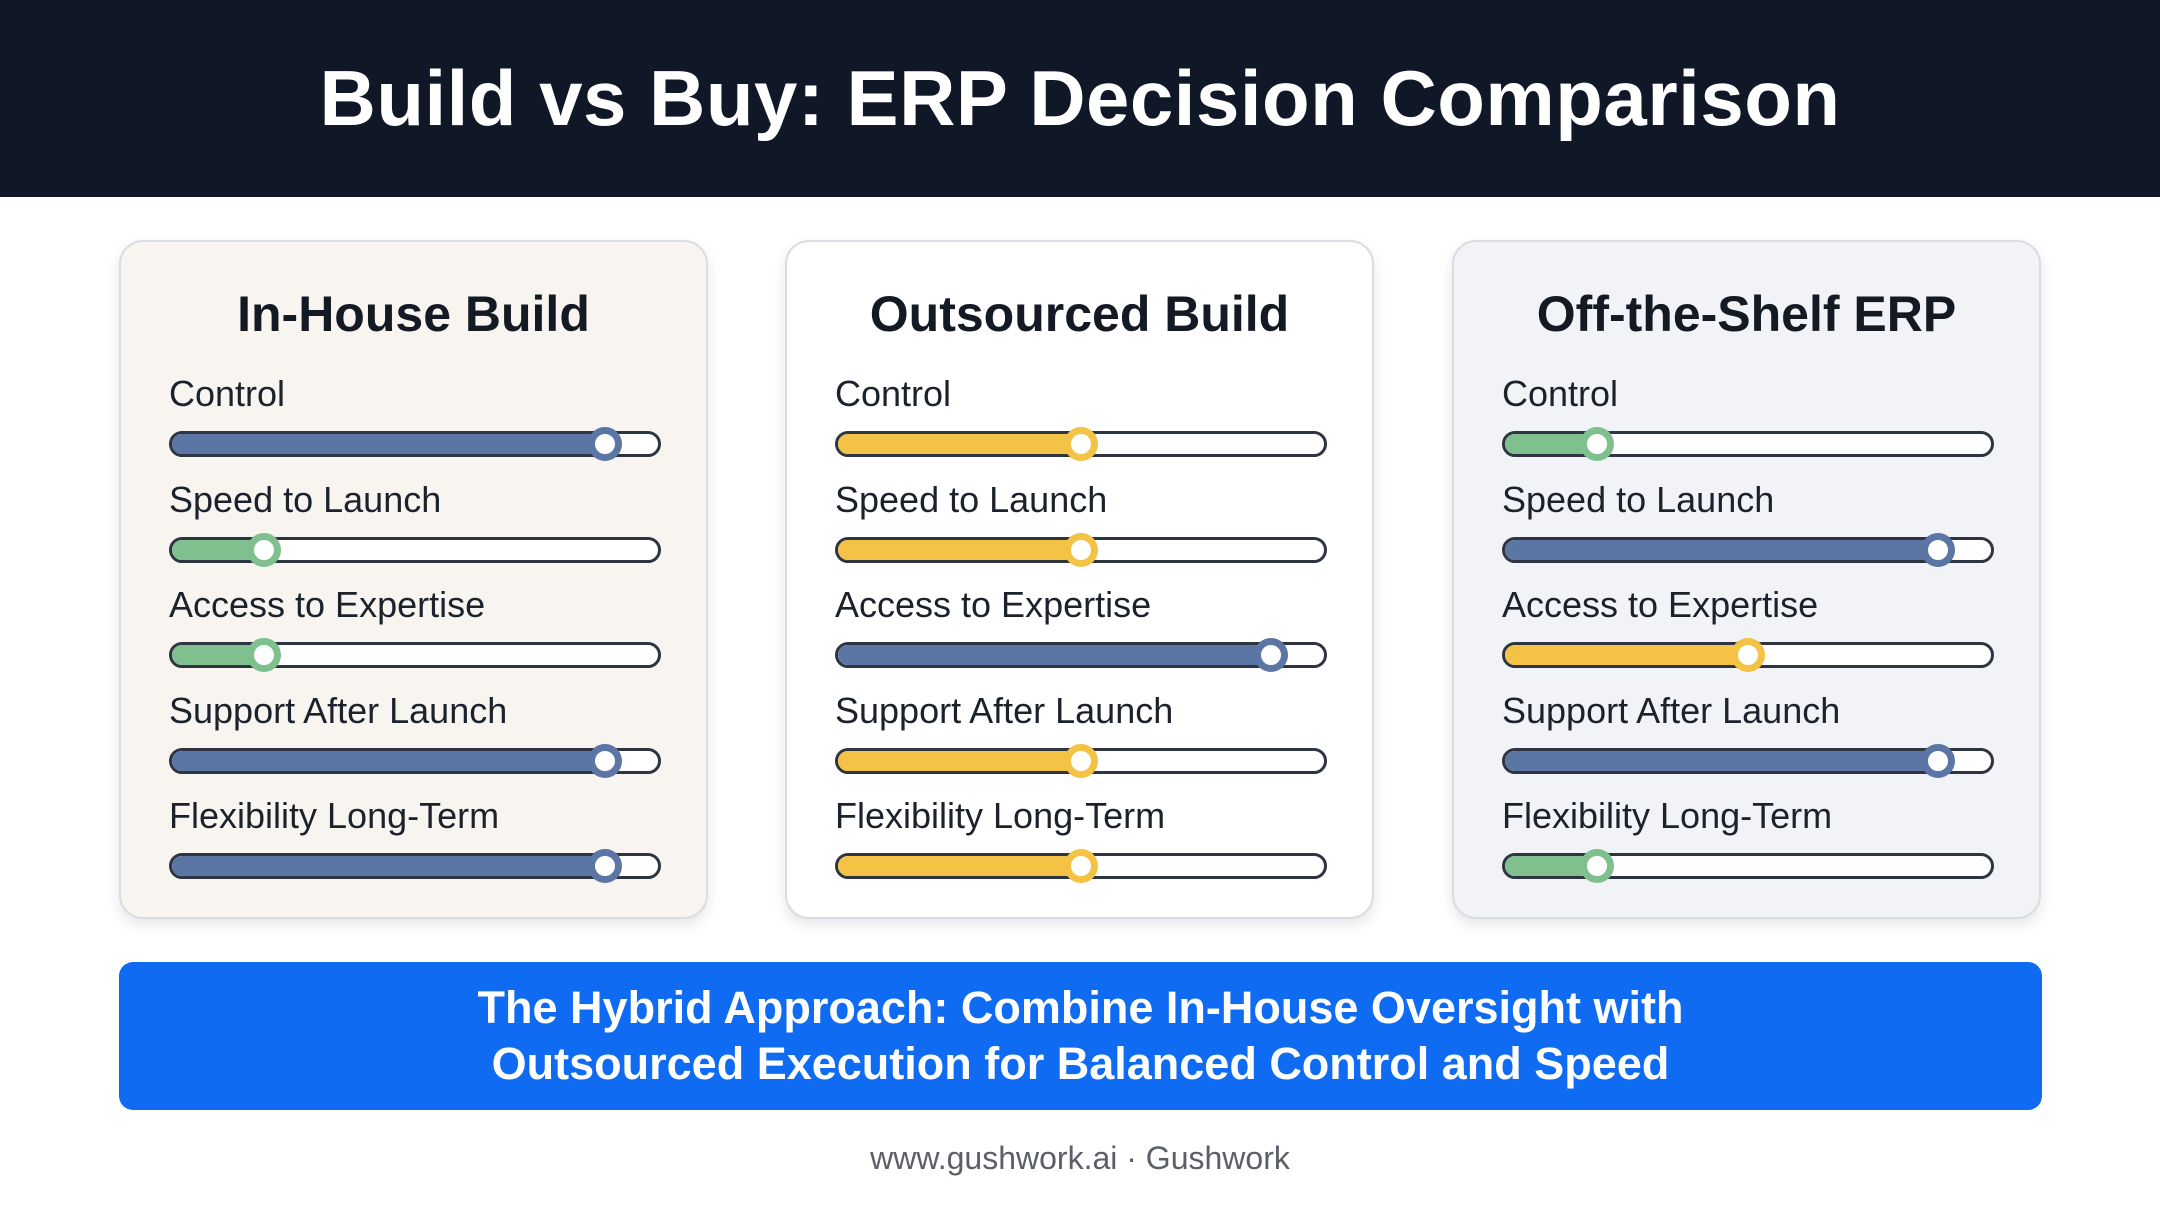  I want to click on page-title: Build vs Buy: ERP Decision Comparison, so click(1080, 98).